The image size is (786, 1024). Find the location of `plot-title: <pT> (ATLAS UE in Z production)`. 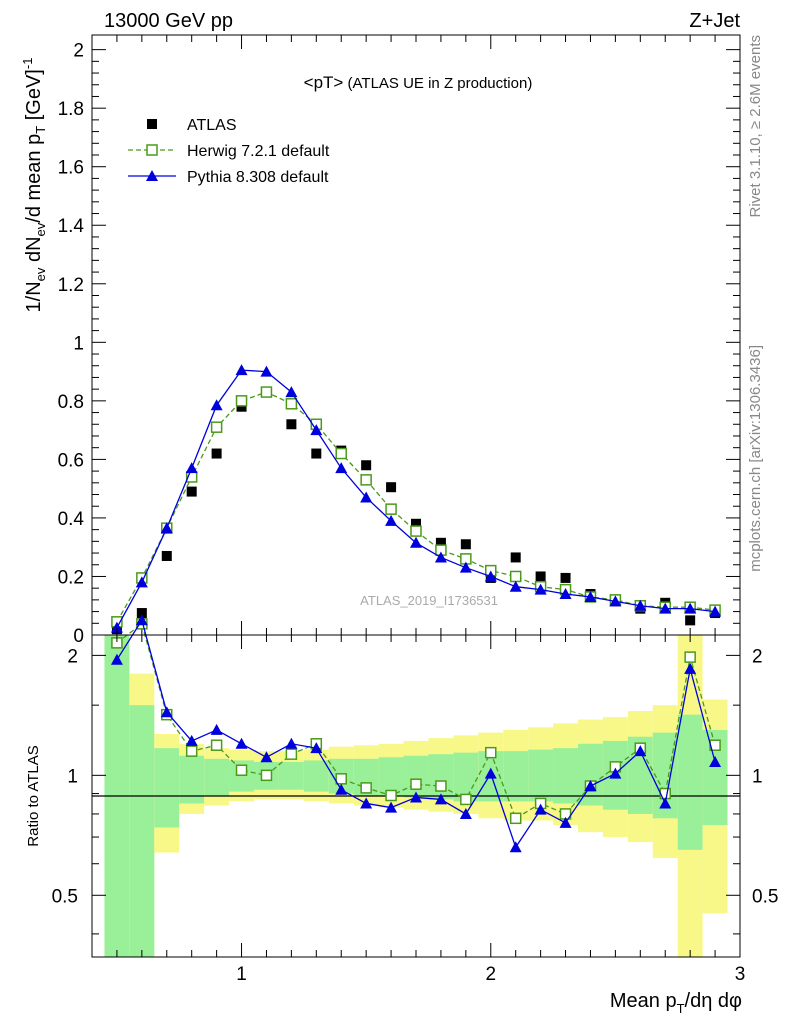

plot-title: <pT> (ATLAS UE in Z production) is located at coordinates (418, 82).